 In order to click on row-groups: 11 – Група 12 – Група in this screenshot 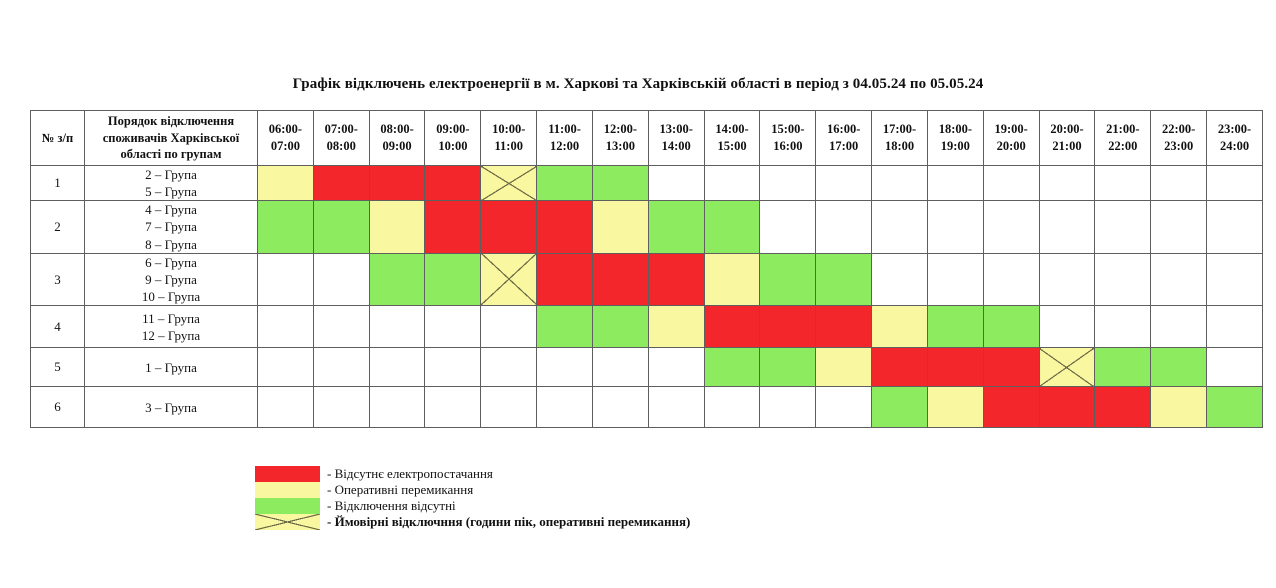, I will do `click(171, 327)`.